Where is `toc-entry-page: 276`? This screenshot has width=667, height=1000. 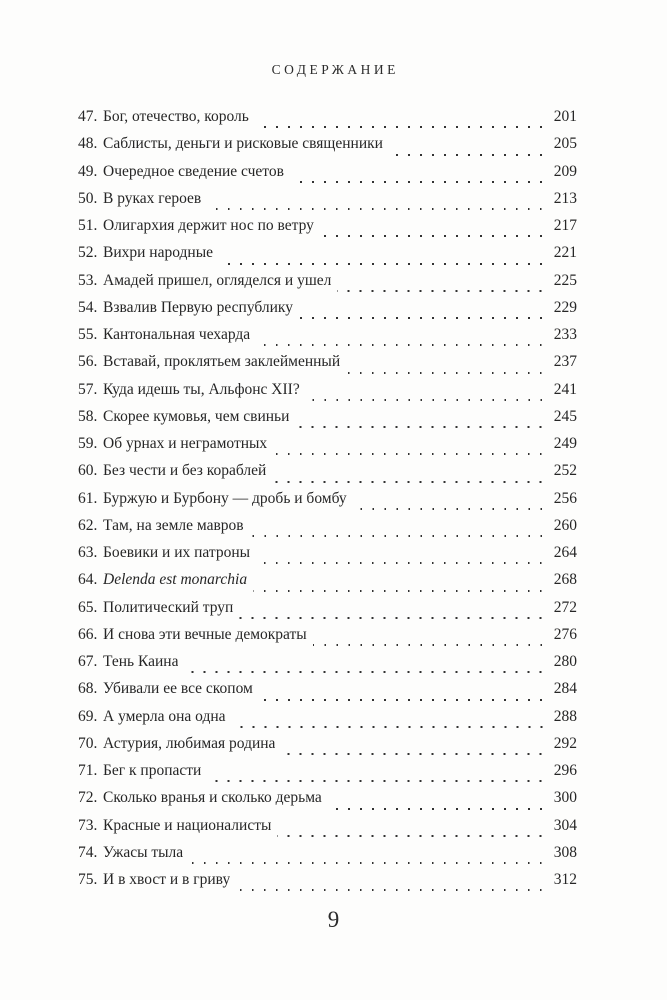
toc-entry-page: 276 is located at coordinates (565, 634).